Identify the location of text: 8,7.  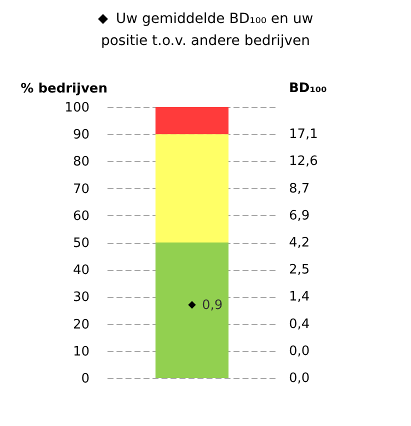
(299, 188).